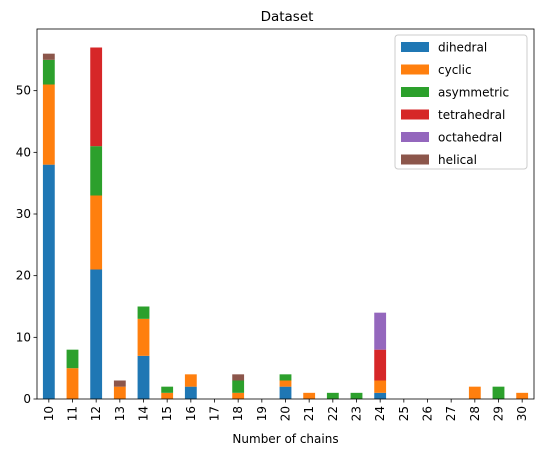  What do you see at coordinates (23, 152) in the screenshot?
I see `y-tick-label: 40` at bounding box center [23, 152].